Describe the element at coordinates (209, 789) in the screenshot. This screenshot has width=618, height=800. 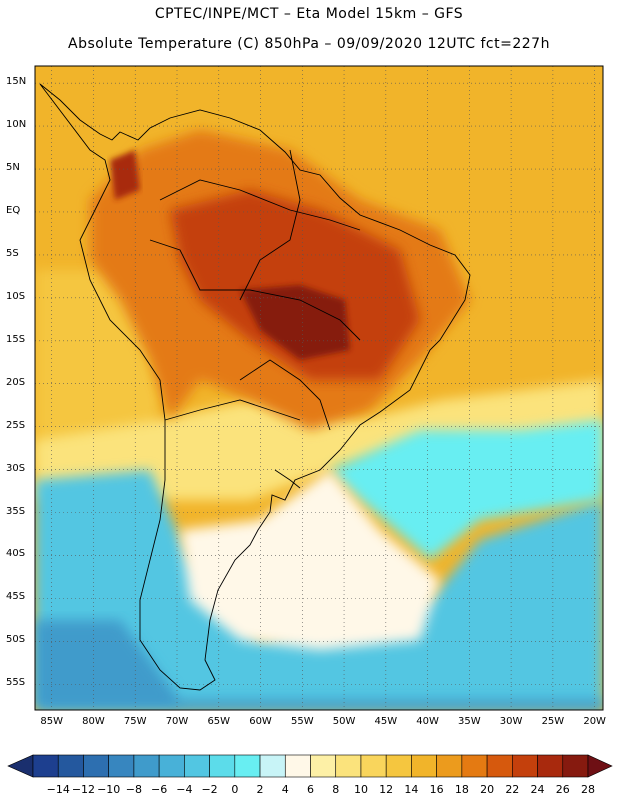
I see `colorbar-label: −2` at that location.